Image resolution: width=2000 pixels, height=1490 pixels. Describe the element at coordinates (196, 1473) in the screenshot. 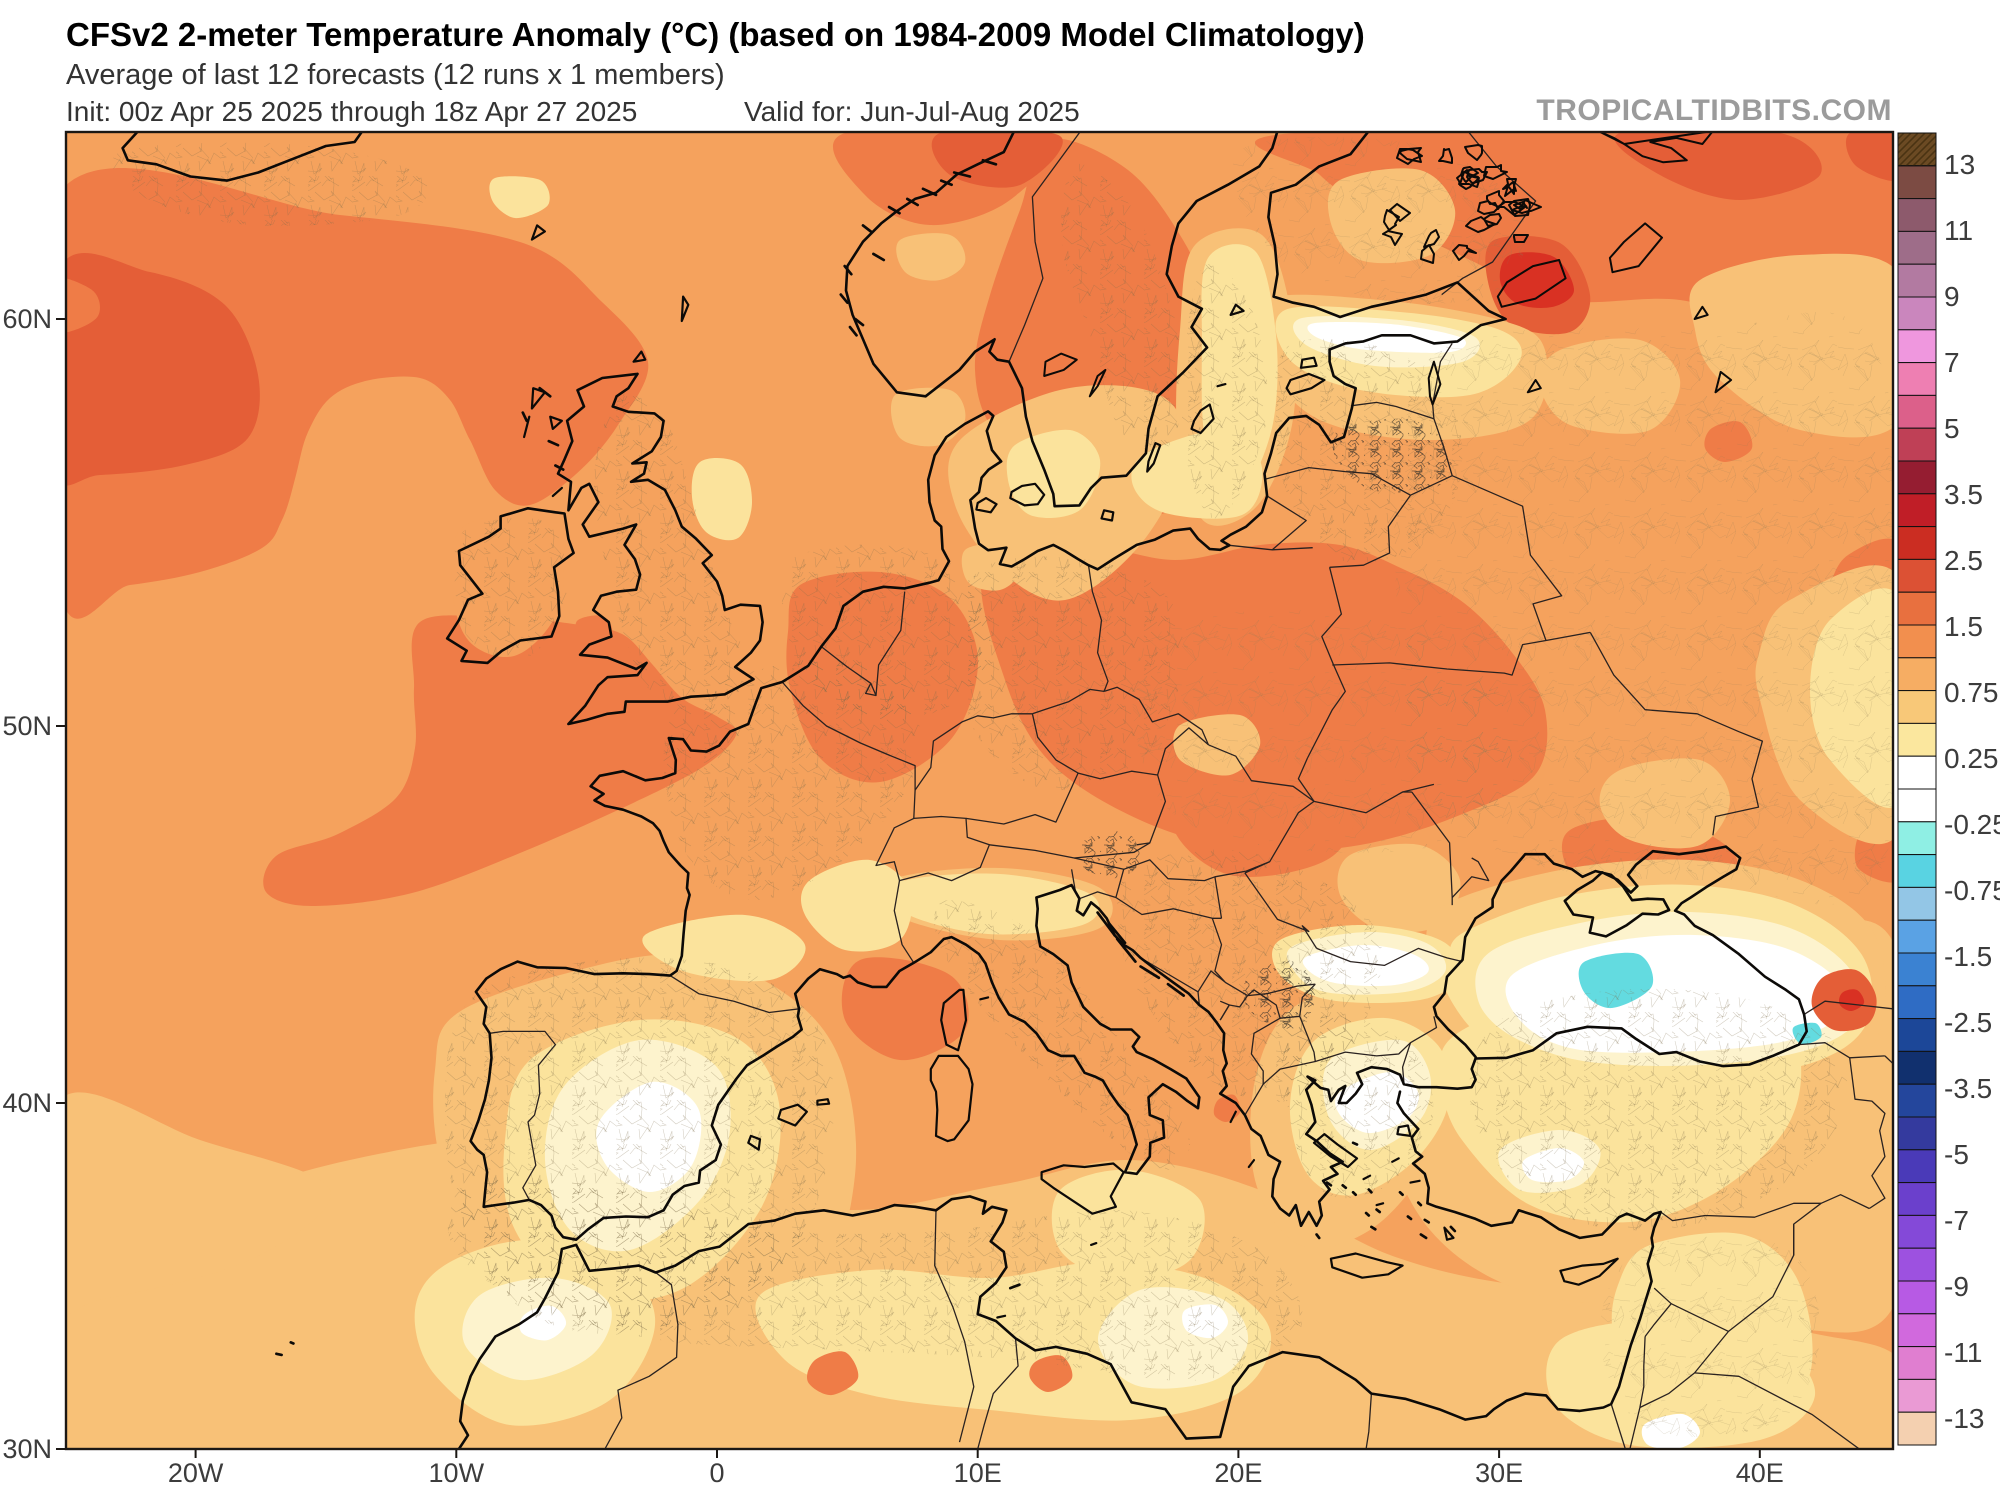

I see `svg-text: 20W` at that location.